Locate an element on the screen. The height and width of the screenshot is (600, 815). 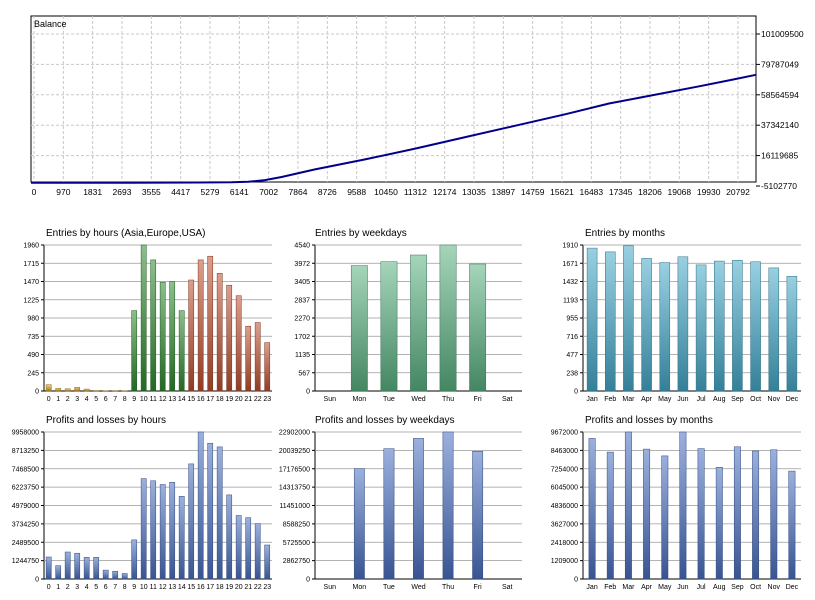
pl-hours-x-label: 12 is located at coordinates (163, 587).